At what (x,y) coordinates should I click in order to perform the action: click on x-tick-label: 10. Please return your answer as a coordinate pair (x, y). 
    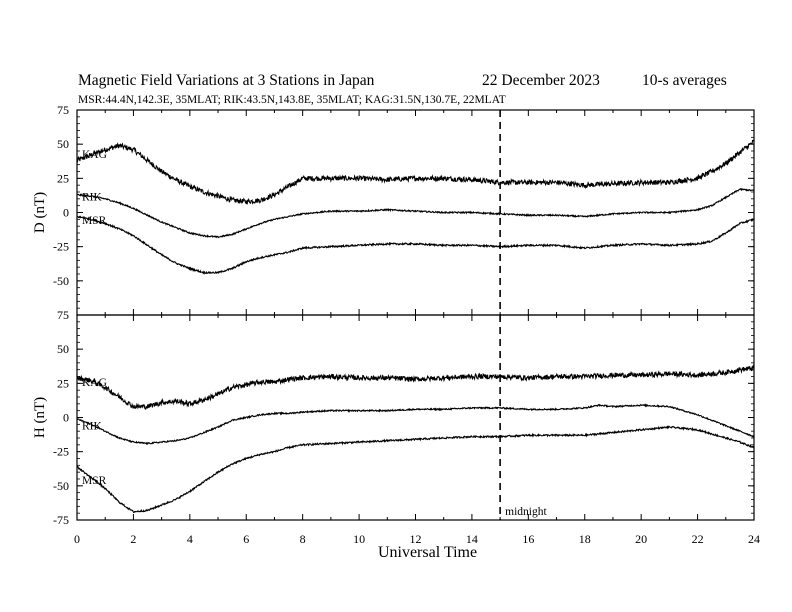
    Looking at the image, I should click on (359, 539).